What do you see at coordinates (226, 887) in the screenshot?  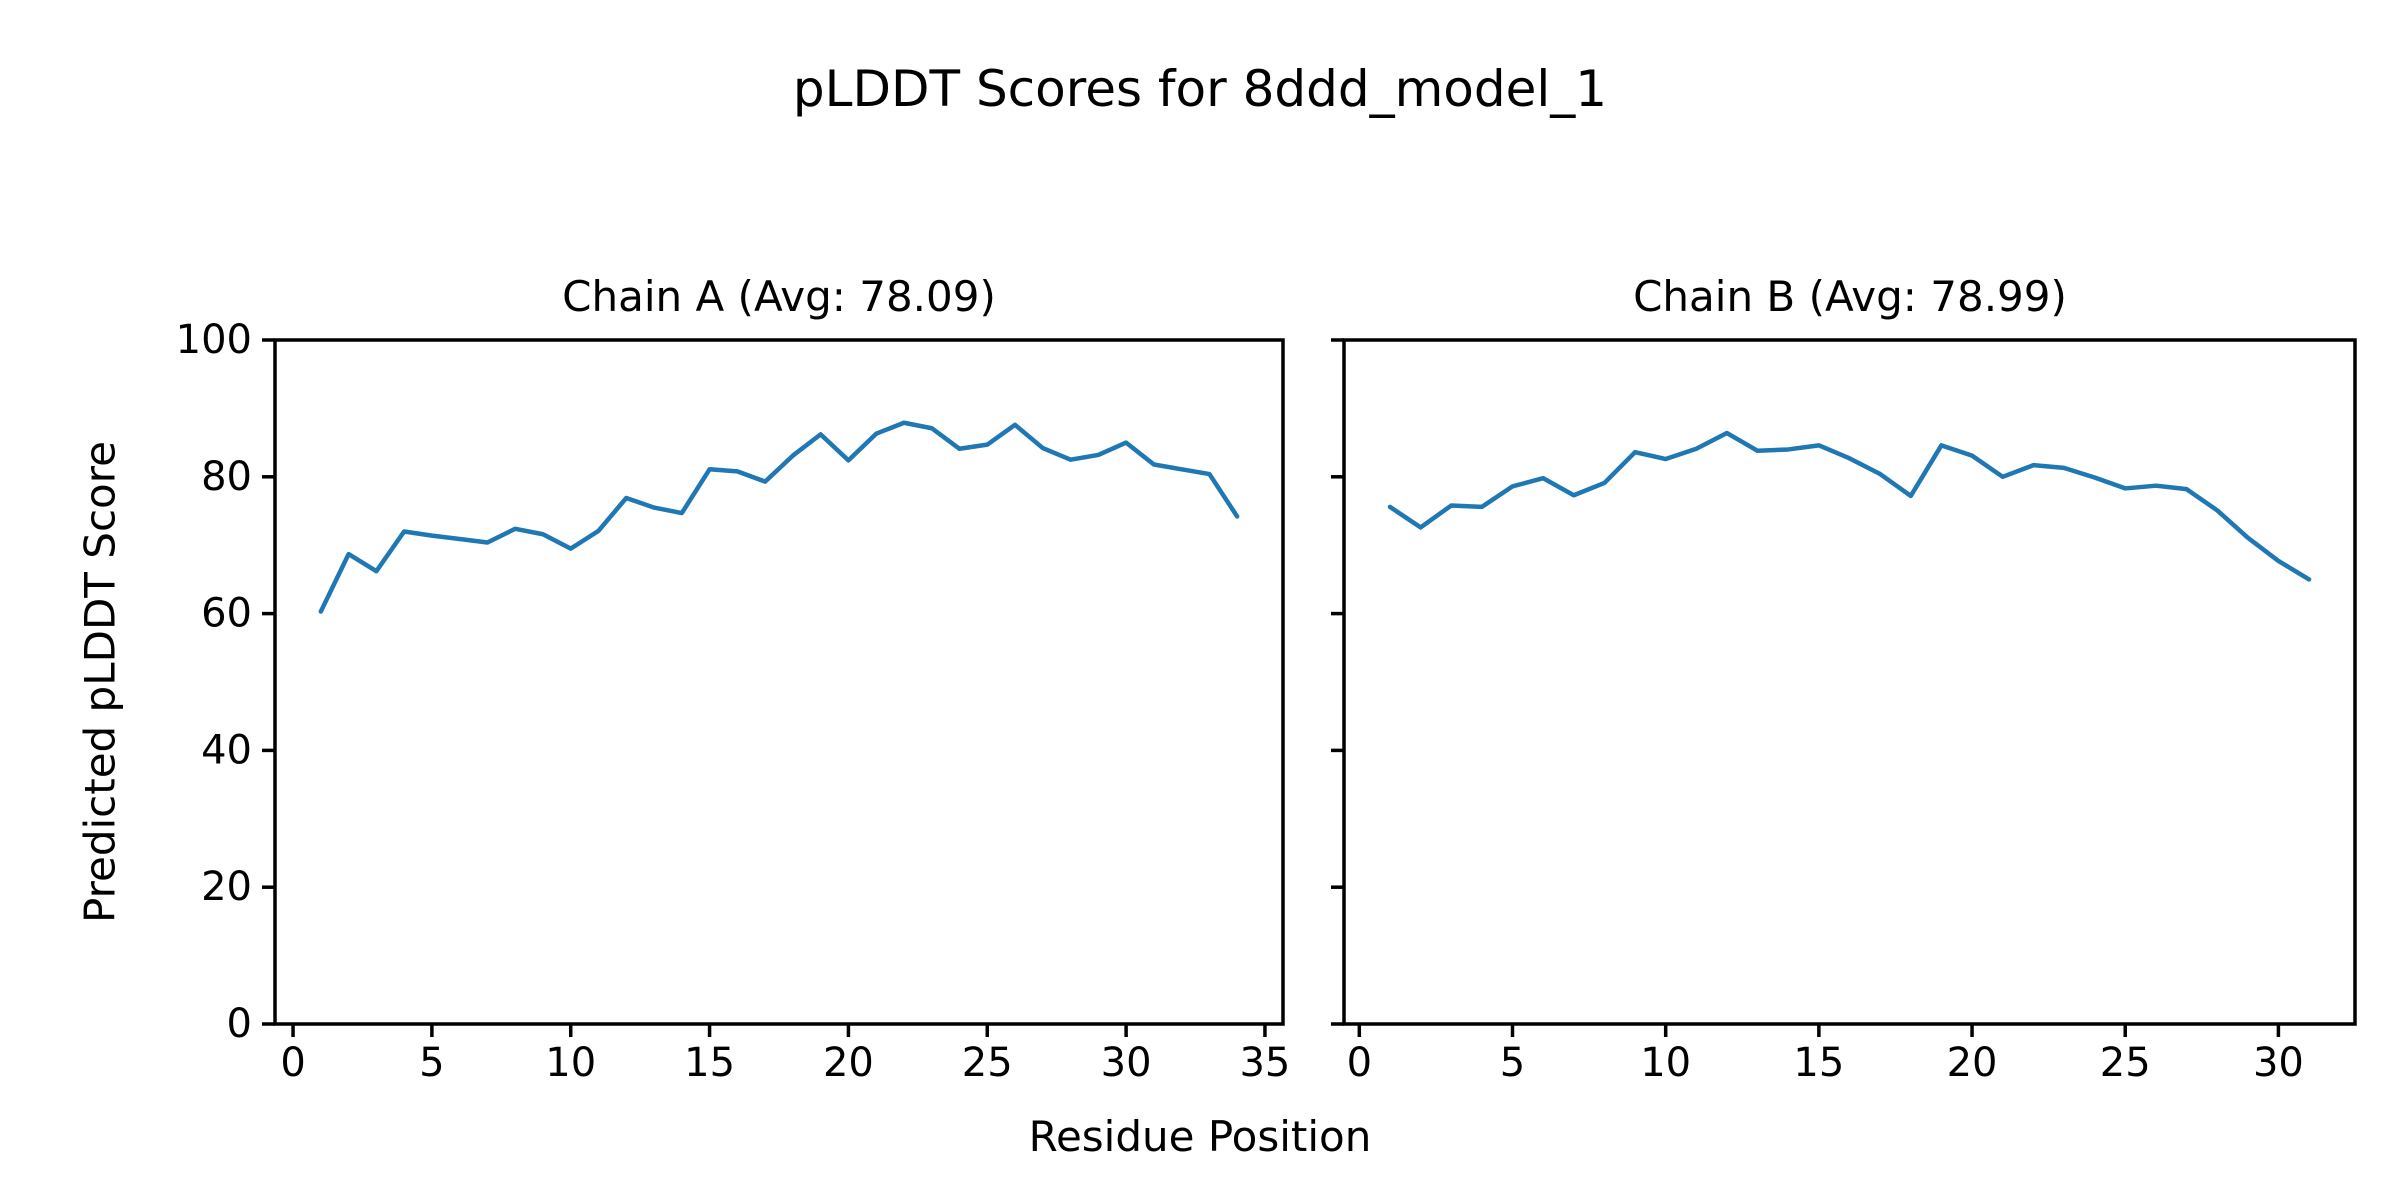 I see `y-tick-label: 20` at bounding box center [226, 887].